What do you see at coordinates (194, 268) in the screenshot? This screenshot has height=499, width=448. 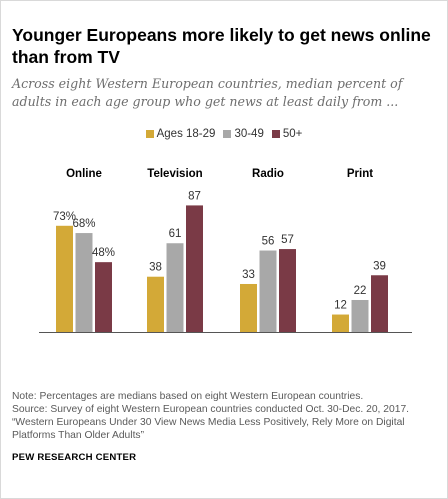 I see `bar-television-50-plus` at bounding box center [194, 268].